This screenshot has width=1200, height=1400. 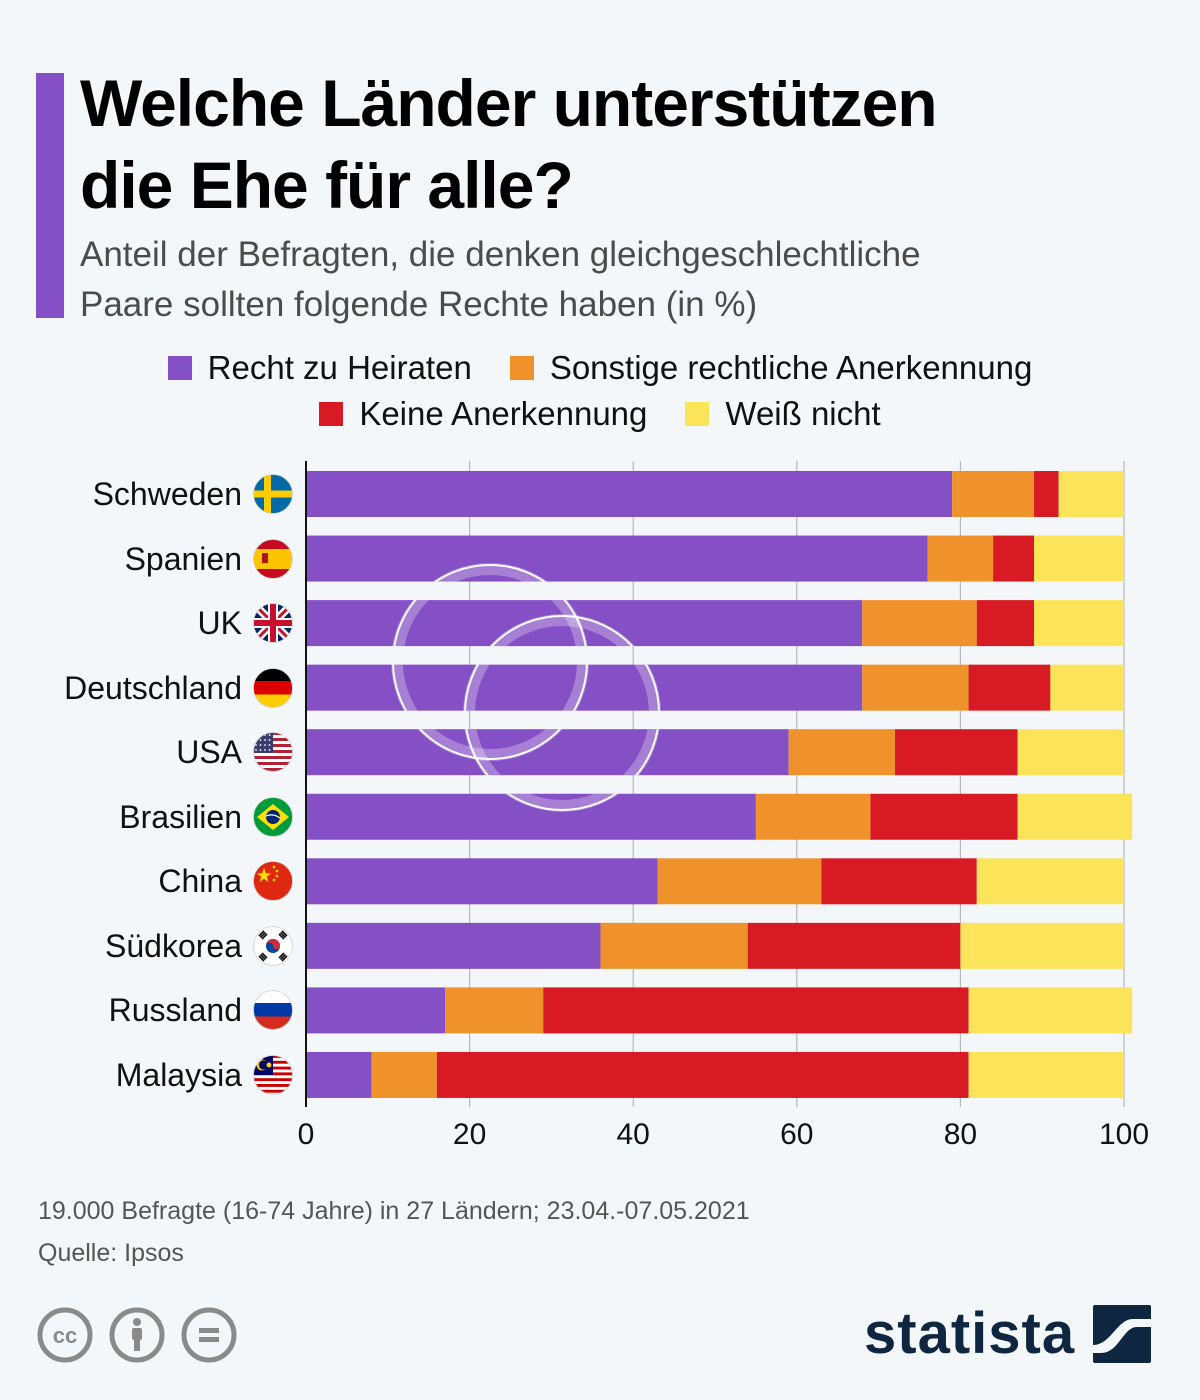 What do you see at coordinates (111, 1253) in the screenshot?
I see `source-note: Quelle: Ipsos` at bounding box center [111, 1253].